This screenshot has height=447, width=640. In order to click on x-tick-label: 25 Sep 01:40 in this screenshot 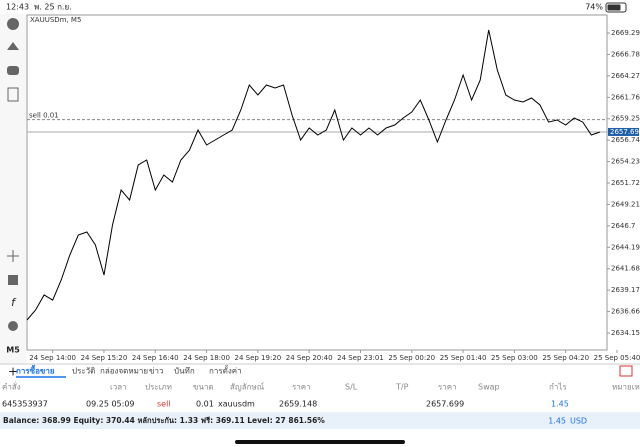, I will do `click(463, 358)`.